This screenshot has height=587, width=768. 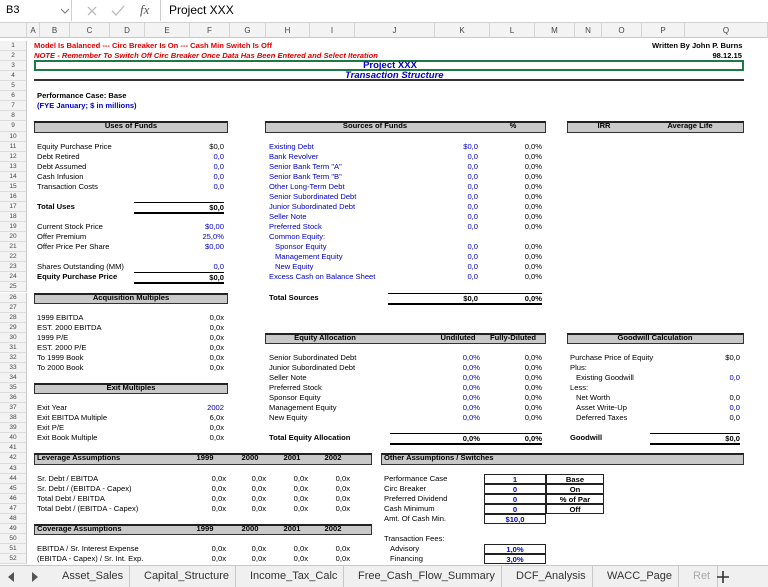 What do you see at coordinates (575, 498) in the screenshot?
I see `cell-value: % of Par` at bounding box center [575, 498].